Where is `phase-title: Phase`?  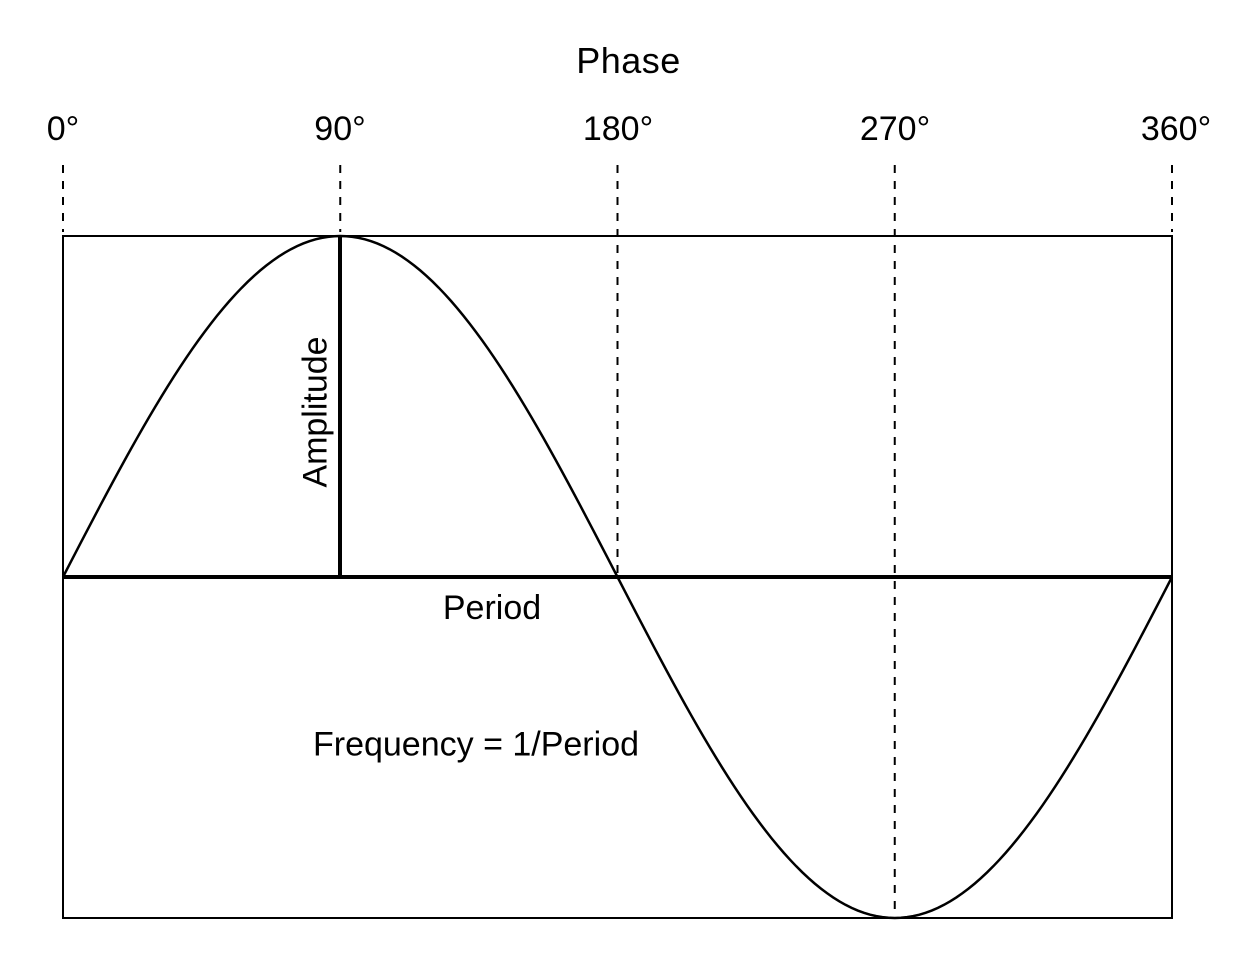 phase-title: Phase is located at coordinates (628, 60).